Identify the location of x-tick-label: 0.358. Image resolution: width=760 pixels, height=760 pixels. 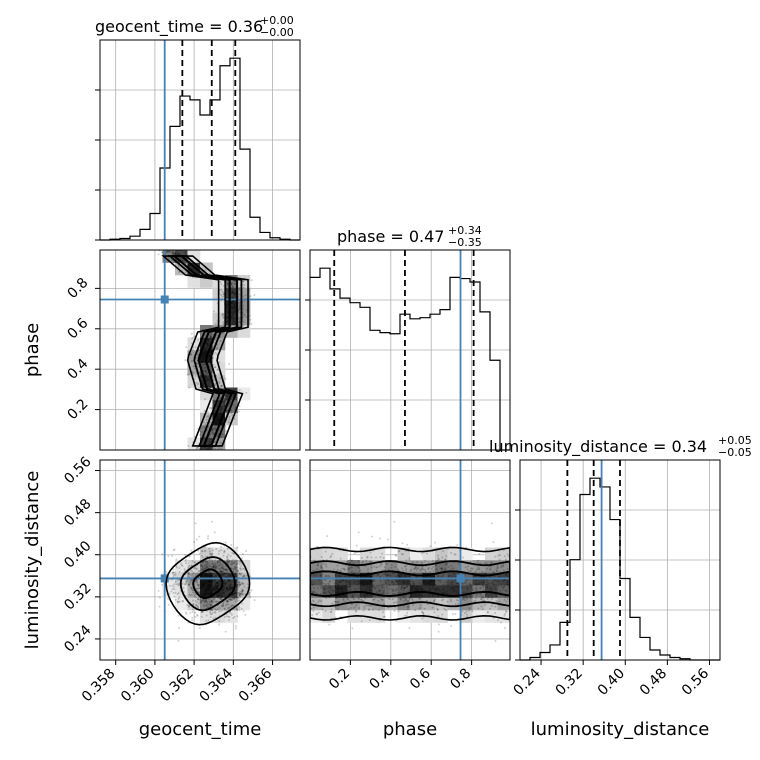
(99, 686).